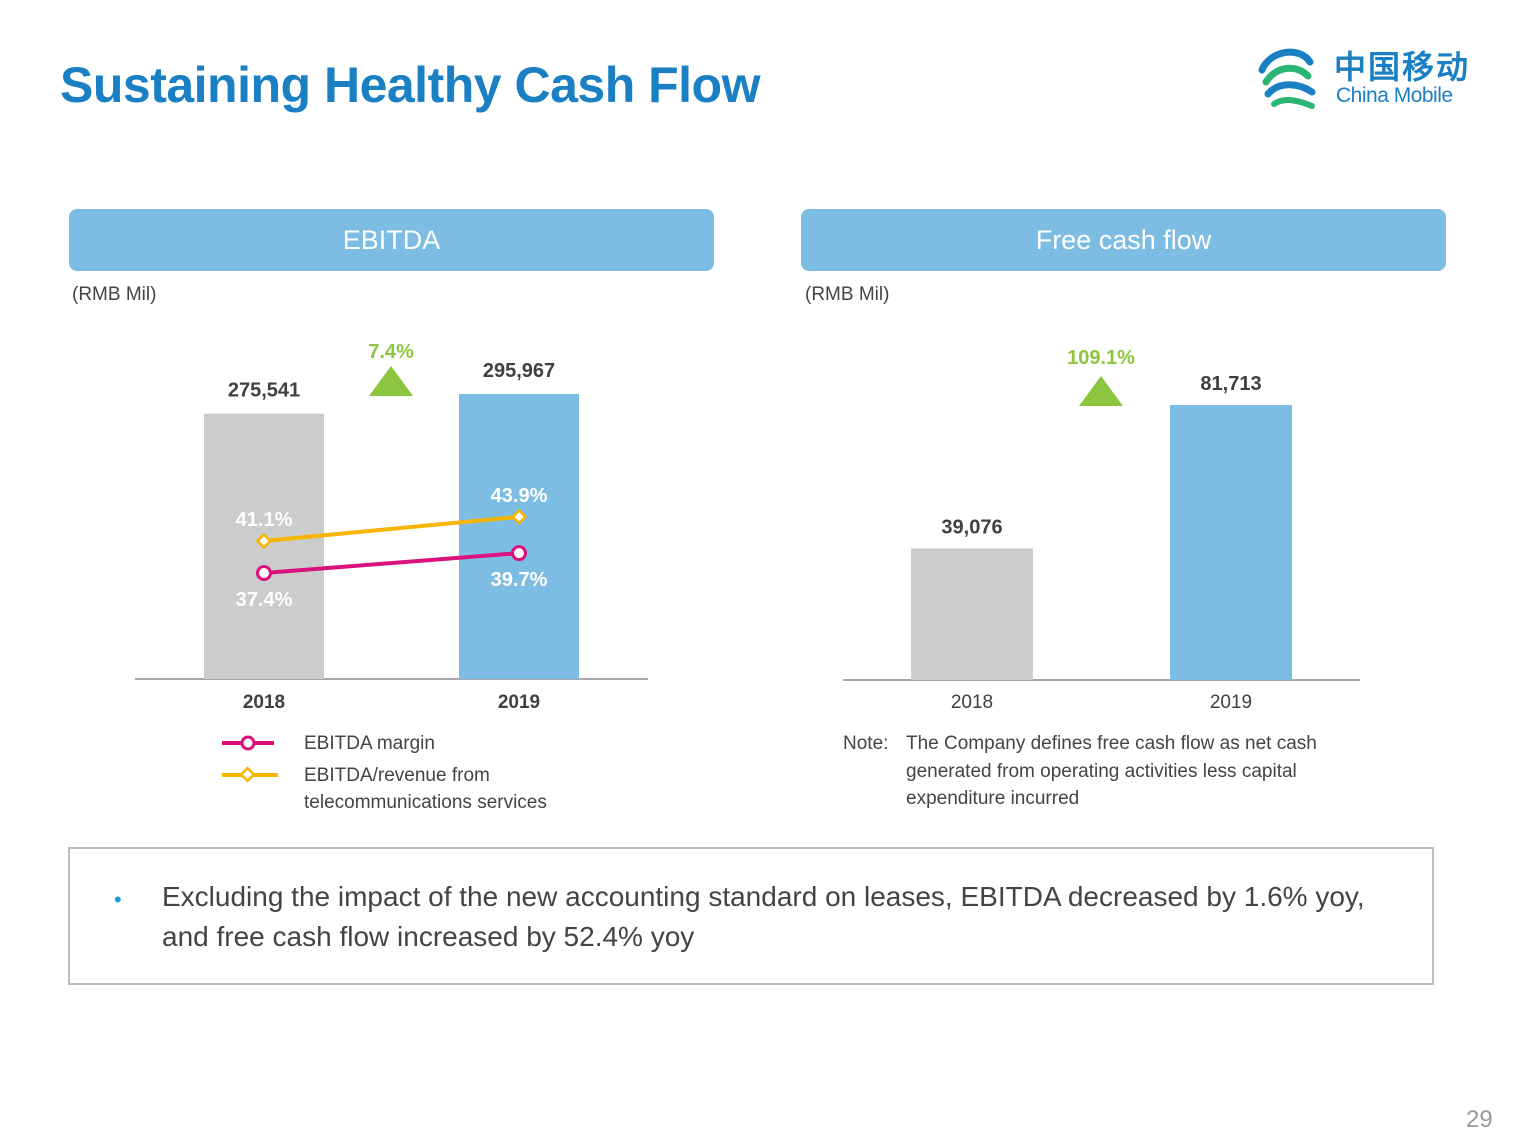  Describe the element at coordinates (391, 240) in the screenshot. I see `ebitda-header: EBITDA` at that location.